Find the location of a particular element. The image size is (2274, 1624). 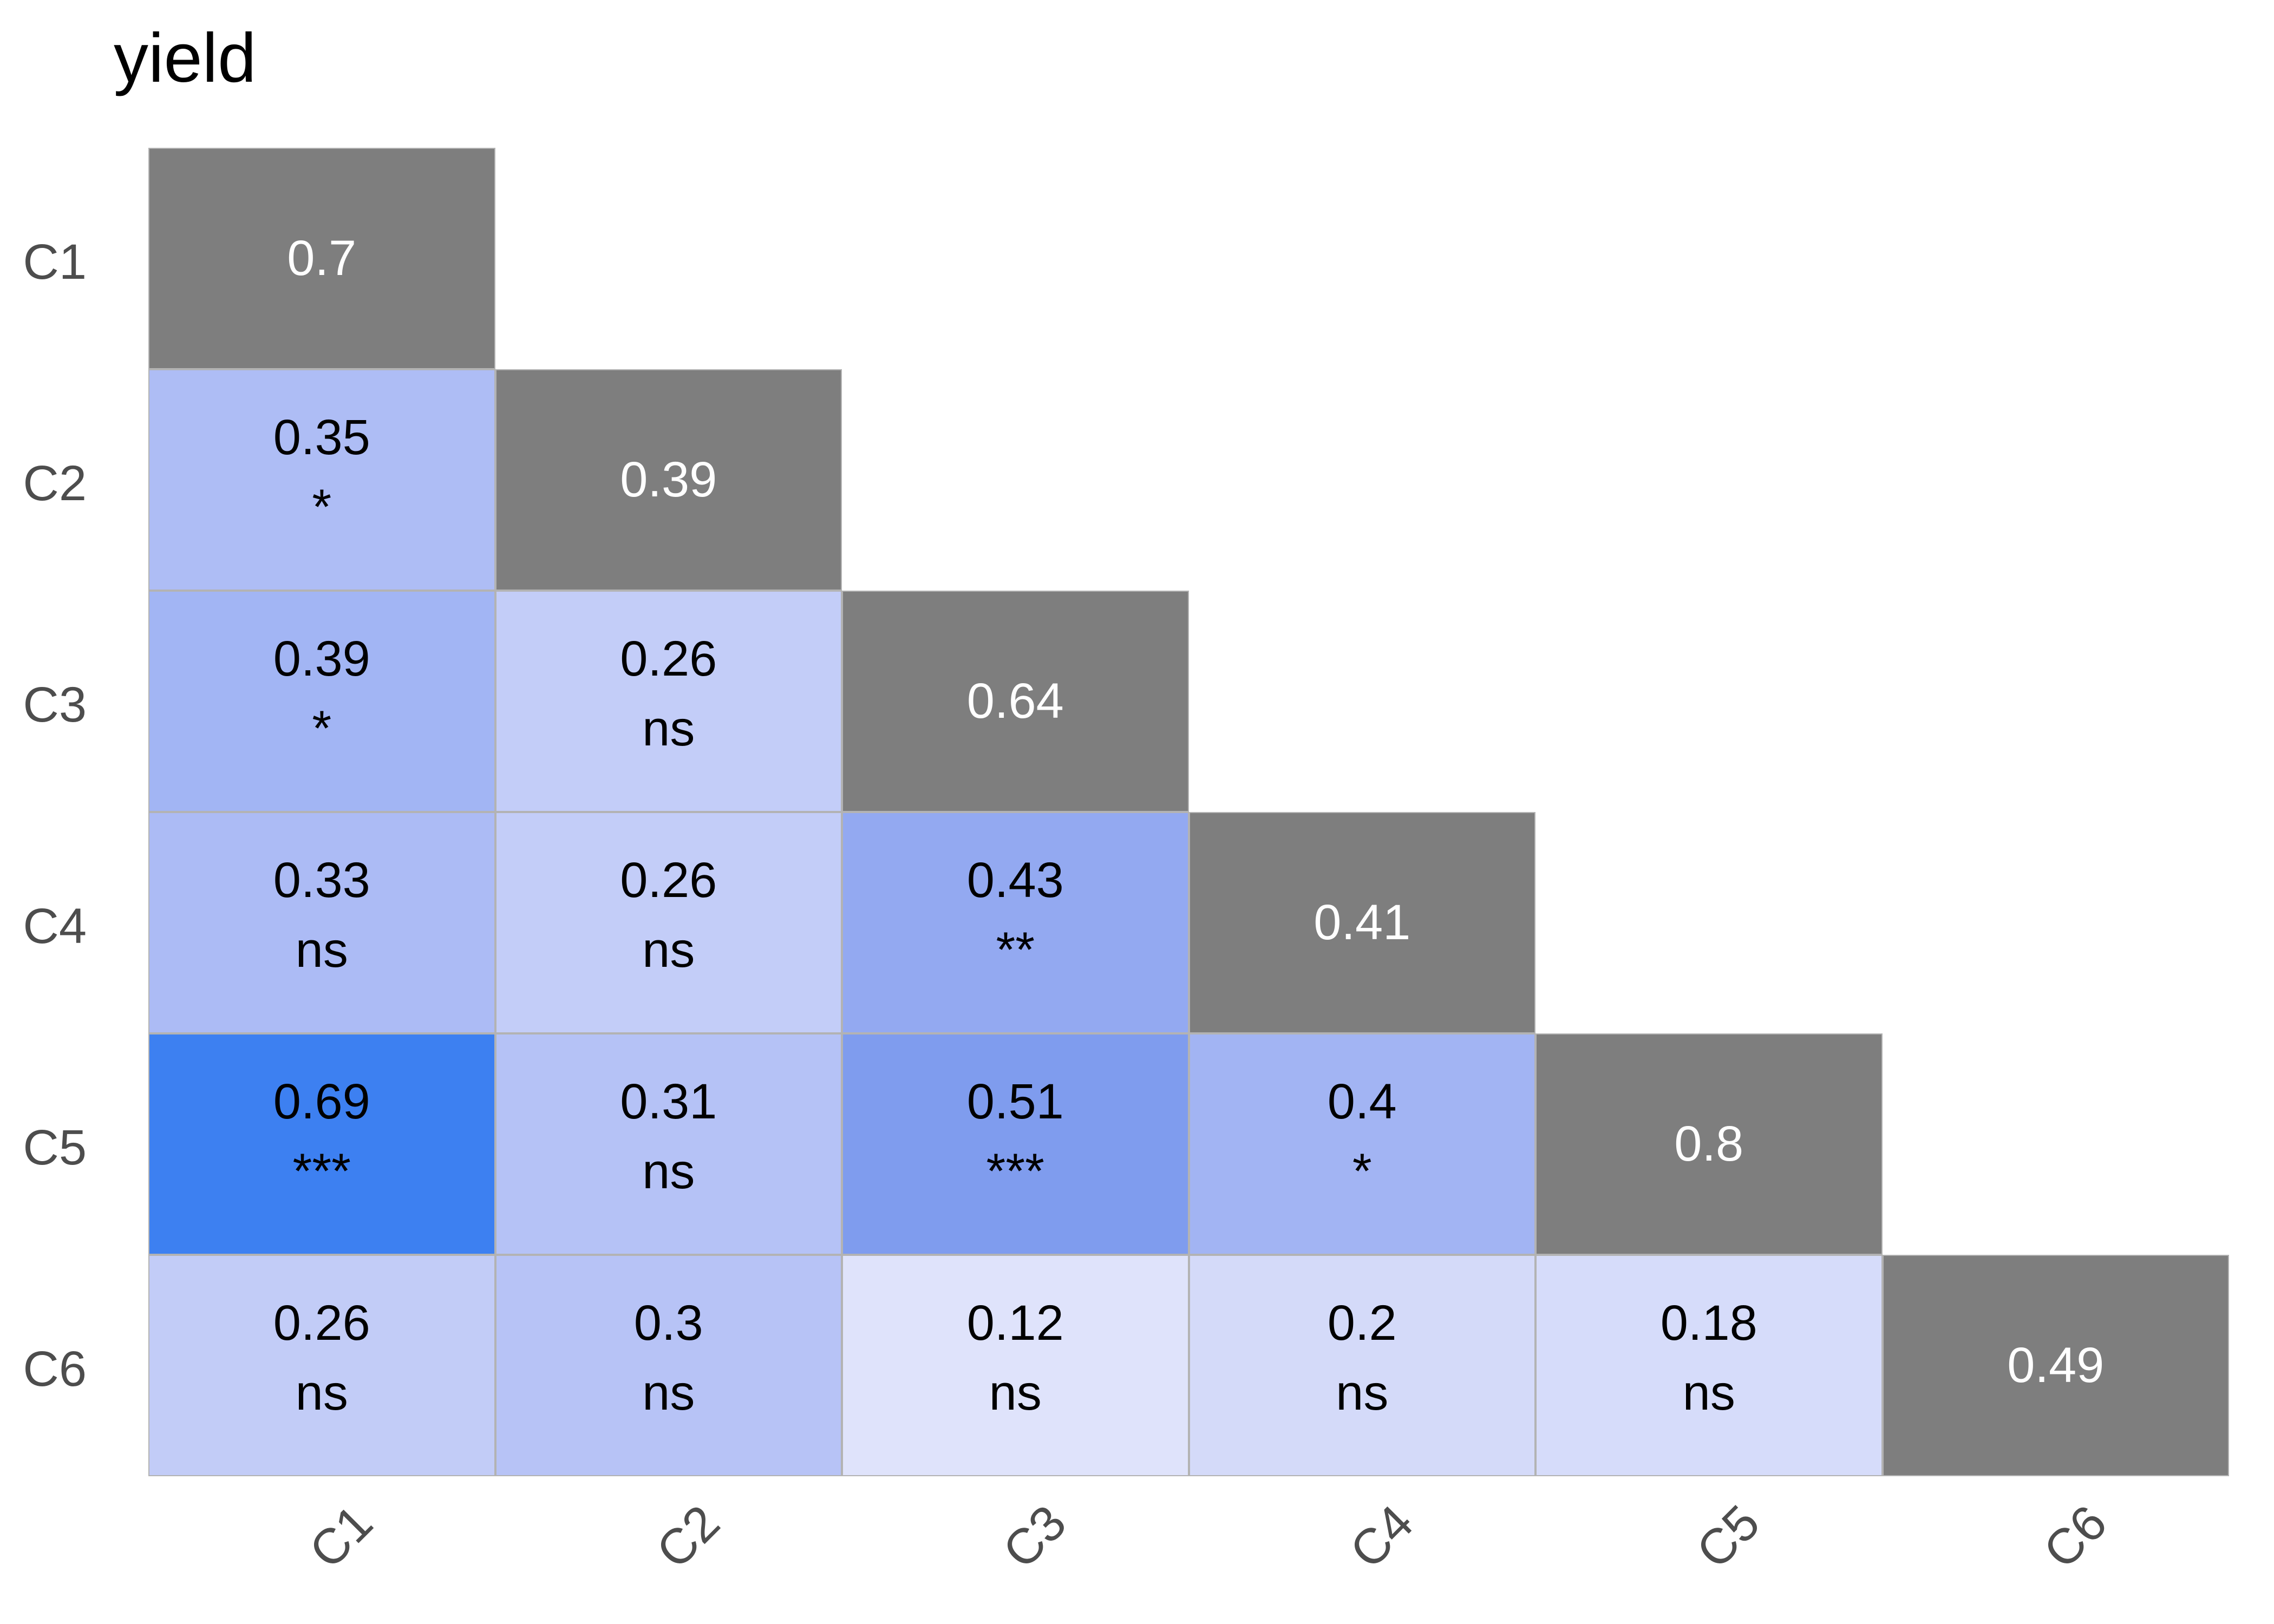

cell-value: 0.8 is located at coordinates (1709, 1144).